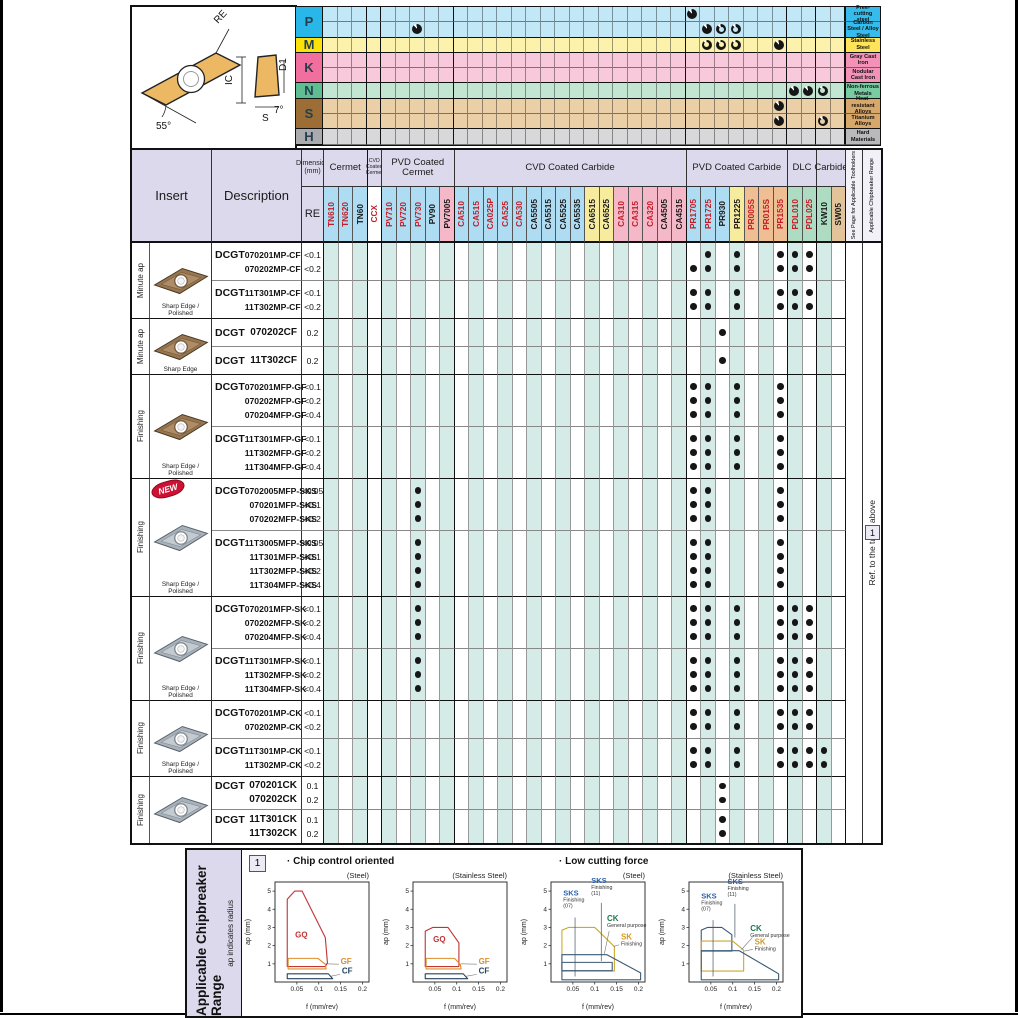 This screenshot has height=1018, width=1018. I want to click on region-SK, so click(588, 949).